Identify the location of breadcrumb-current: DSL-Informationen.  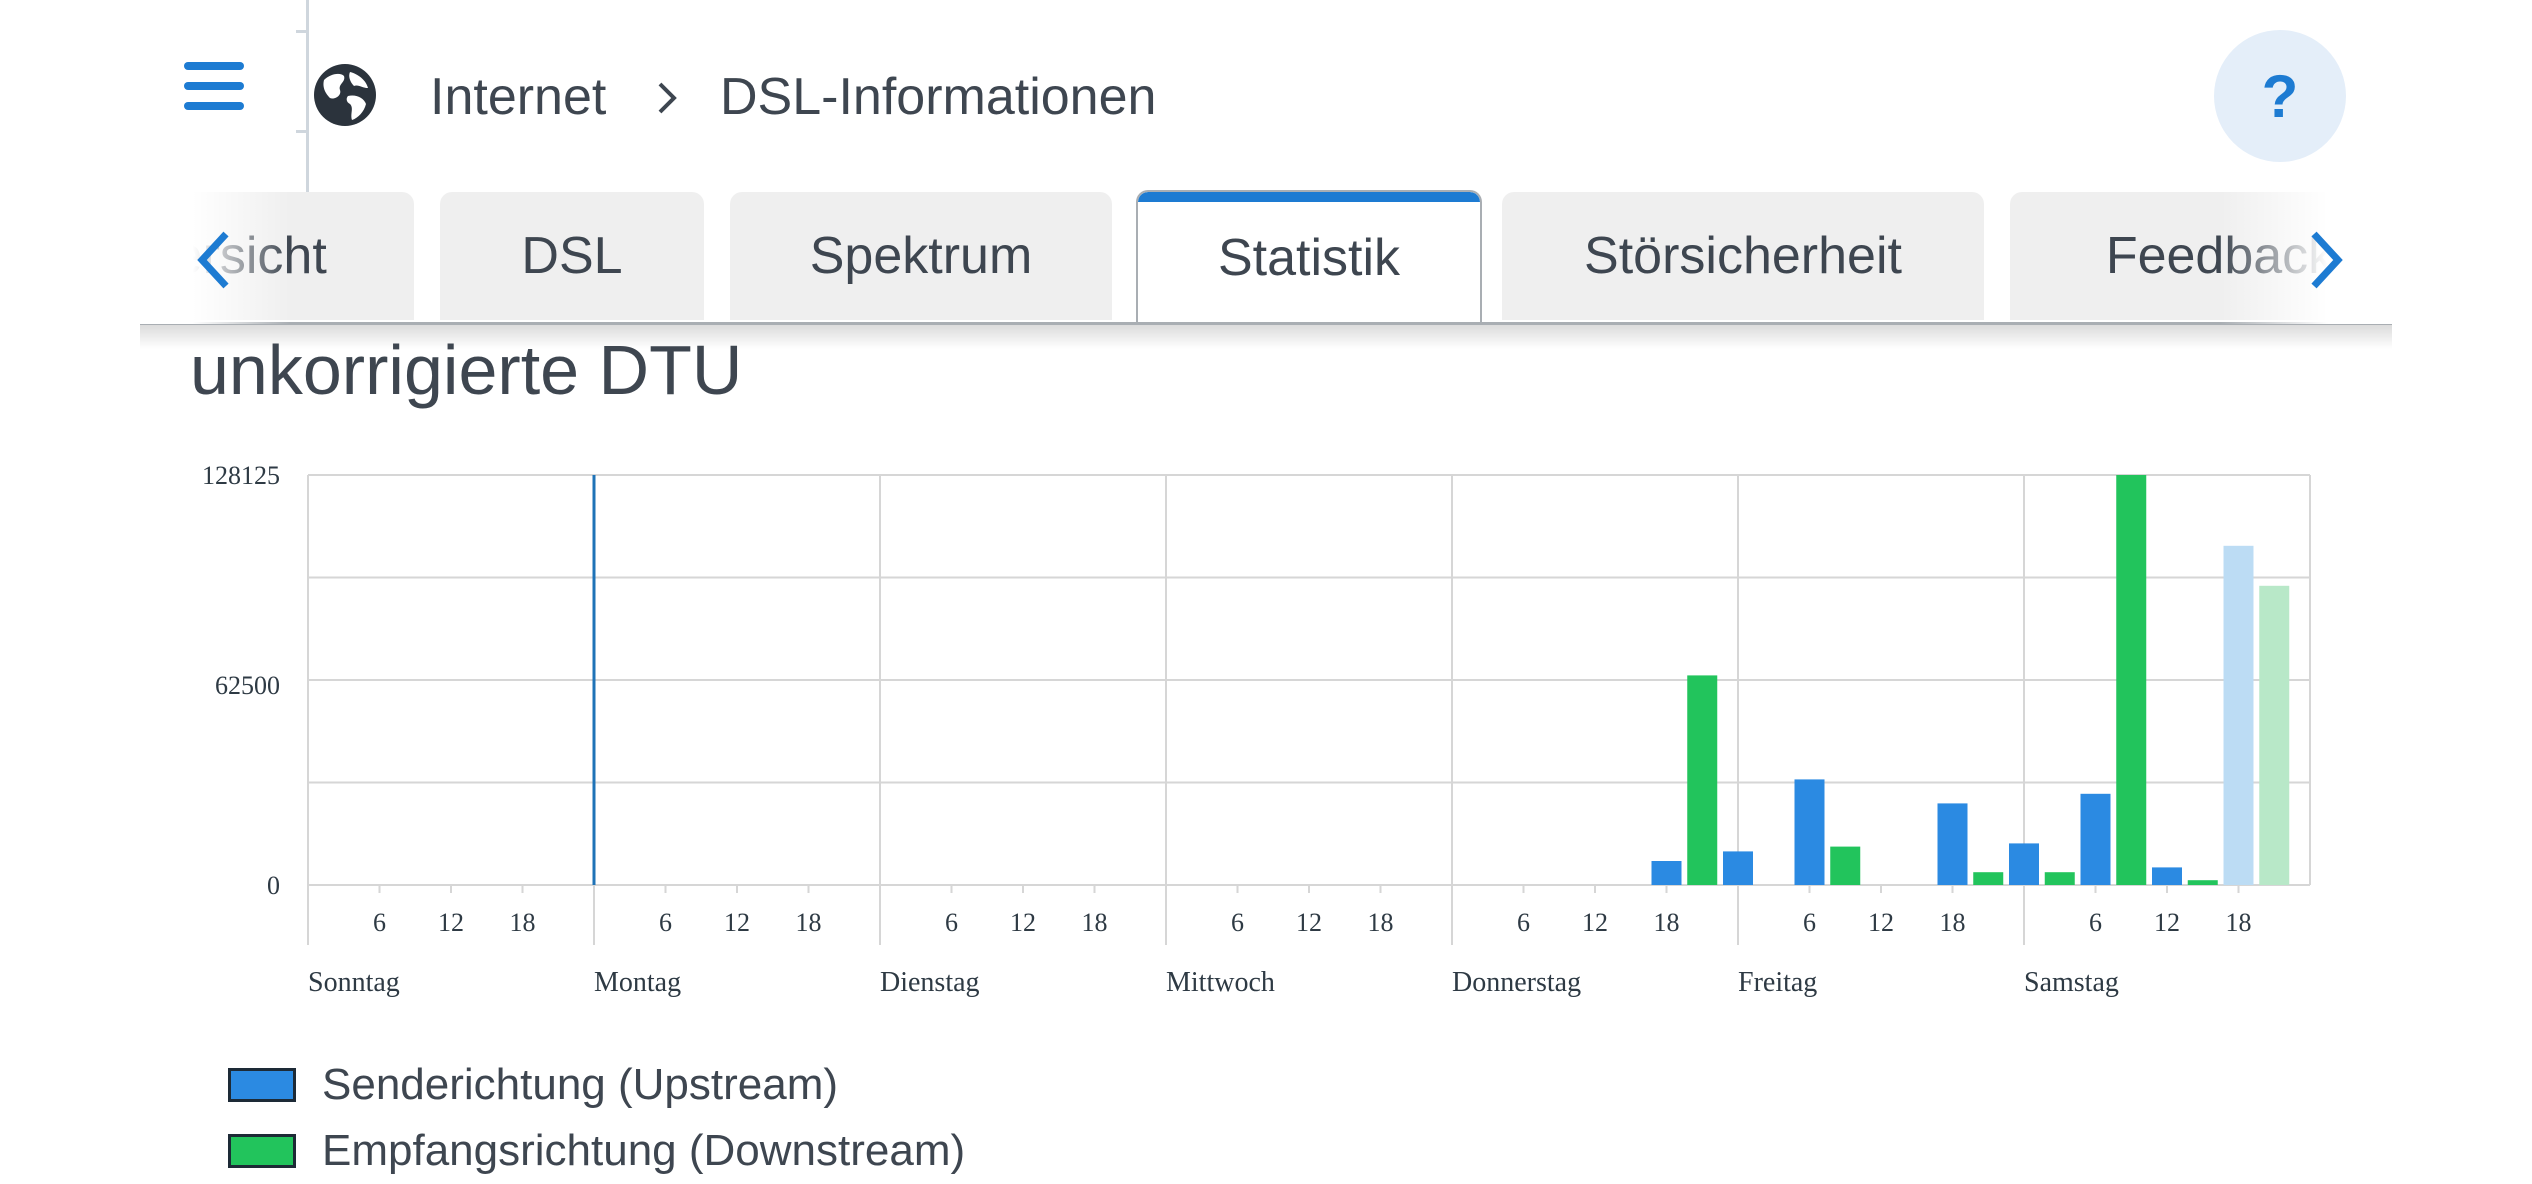
(938, 97).